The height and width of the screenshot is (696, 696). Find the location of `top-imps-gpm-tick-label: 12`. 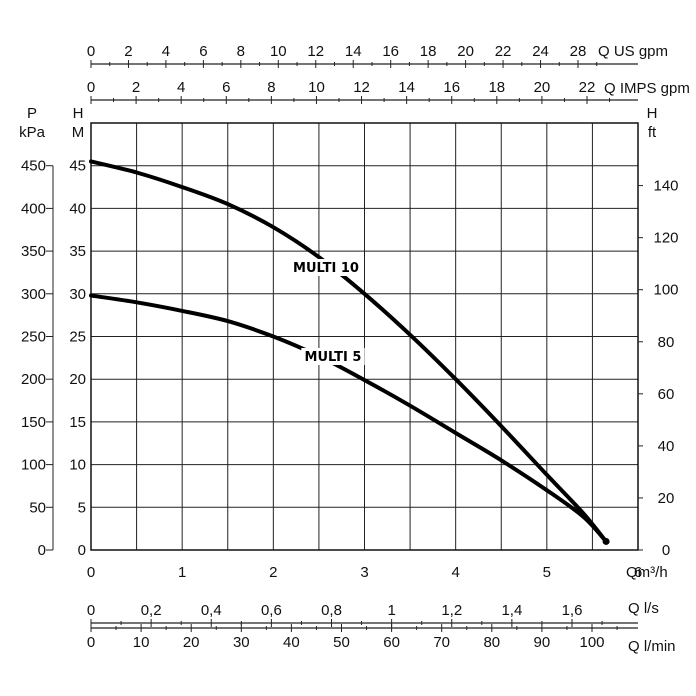

top-imps-gpm-tick-label: 12 is located at coordinates (361, 87).